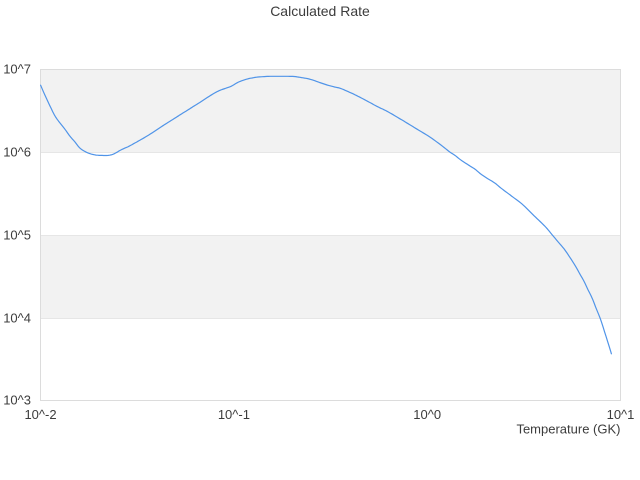  Describe the element at coordinates (17, 400) in the screenshot. I see `svg-text: 10^3` at that location.